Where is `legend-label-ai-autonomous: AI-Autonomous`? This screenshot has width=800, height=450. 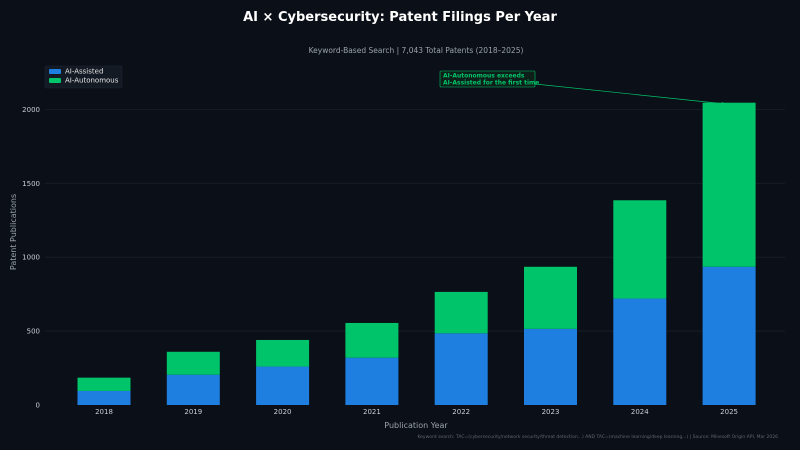 legend-label-ai-autonomous: AI-Autonomous is located at coordinates (92, 81).